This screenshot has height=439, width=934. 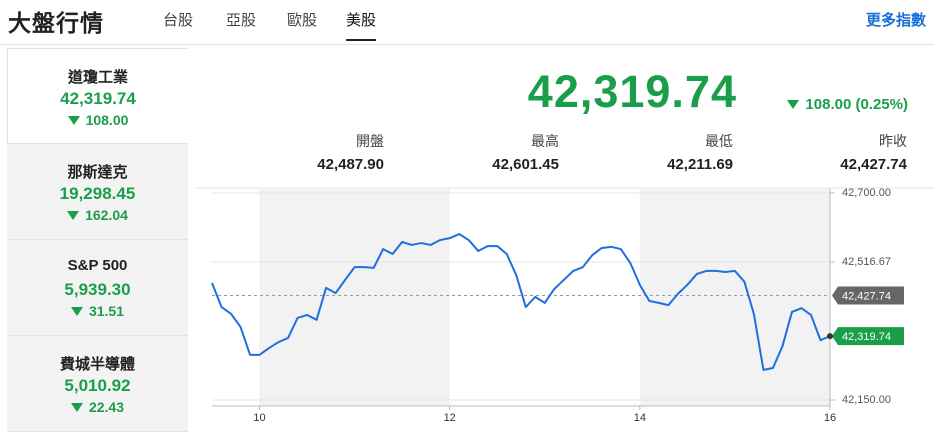 I want to click on header-divider, so click(x=467, y=44).